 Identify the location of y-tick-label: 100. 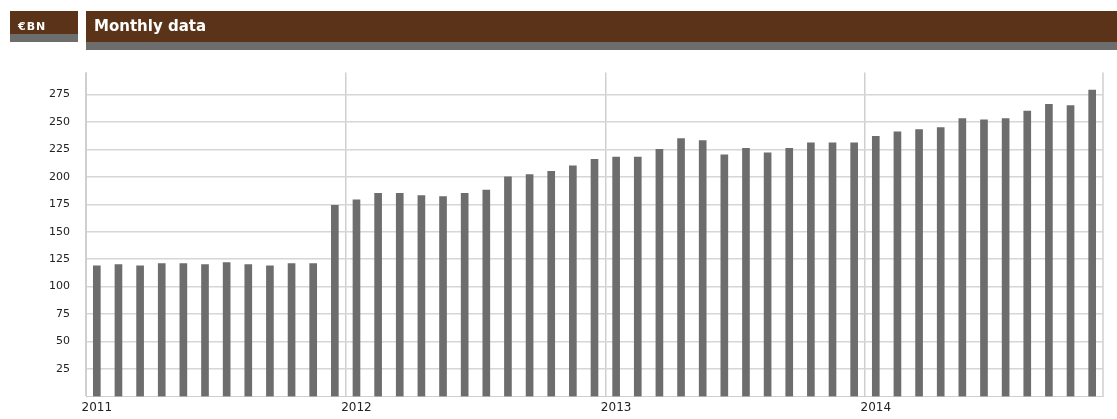
(59, 286).